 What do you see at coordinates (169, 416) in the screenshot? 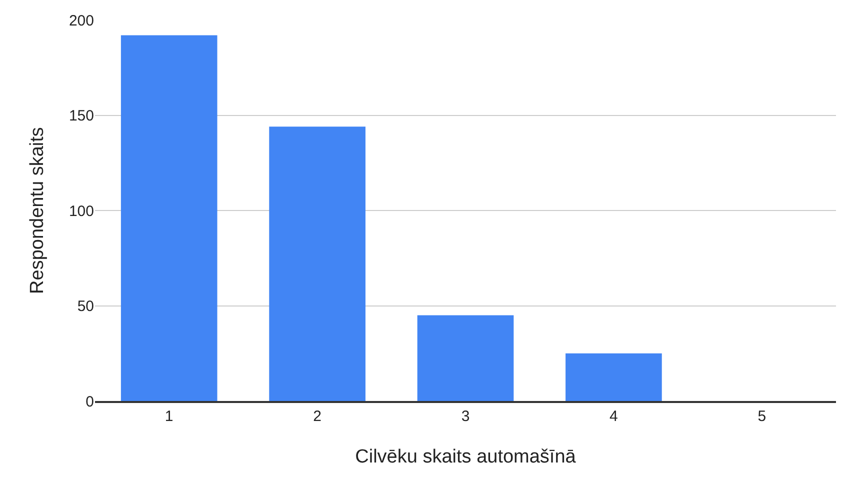
I see `x-tick-label: 1` at bounding box center [169, 416].